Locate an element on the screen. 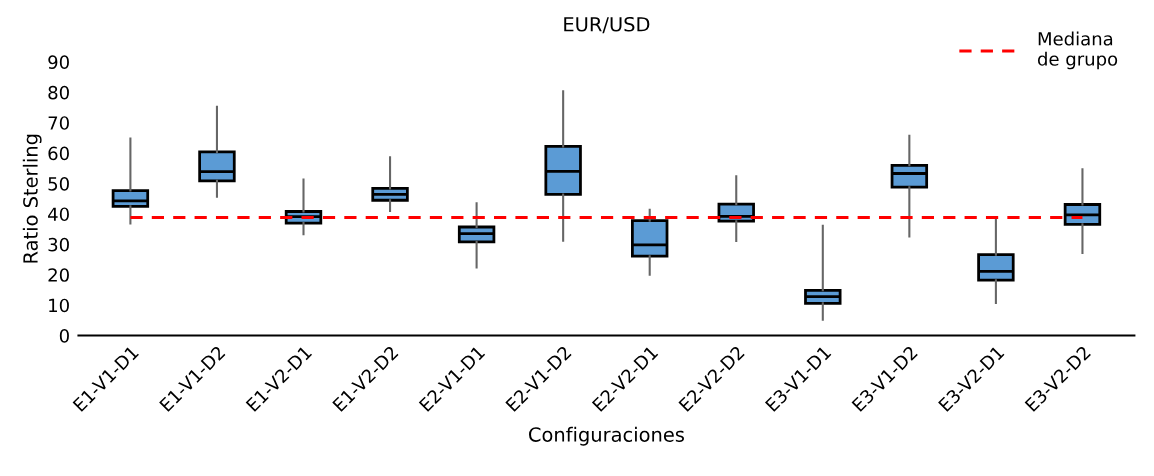 The width and height of the screenshot is (1154, 476). y-tick-label: 0 is located at coordinates (64, 336).